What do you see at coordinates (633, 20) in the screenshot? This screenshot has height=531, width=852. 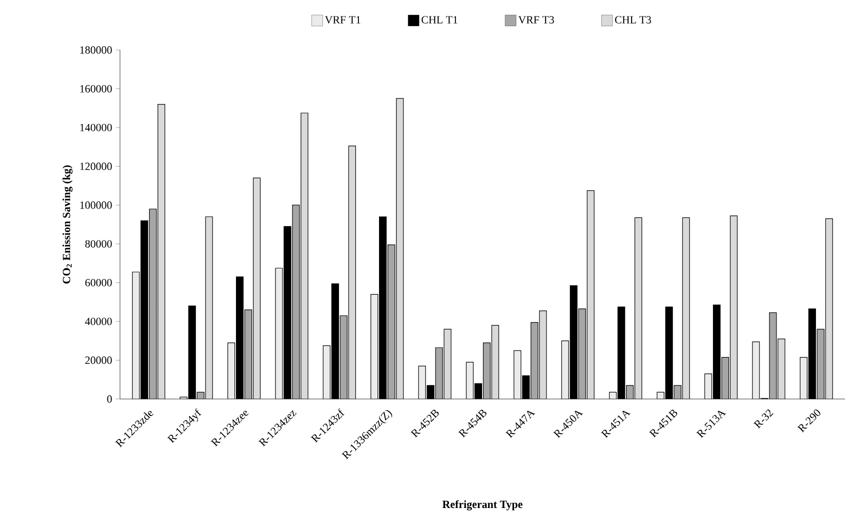 I see `legend-label: CHL T3` at bounding box center [633, 20].